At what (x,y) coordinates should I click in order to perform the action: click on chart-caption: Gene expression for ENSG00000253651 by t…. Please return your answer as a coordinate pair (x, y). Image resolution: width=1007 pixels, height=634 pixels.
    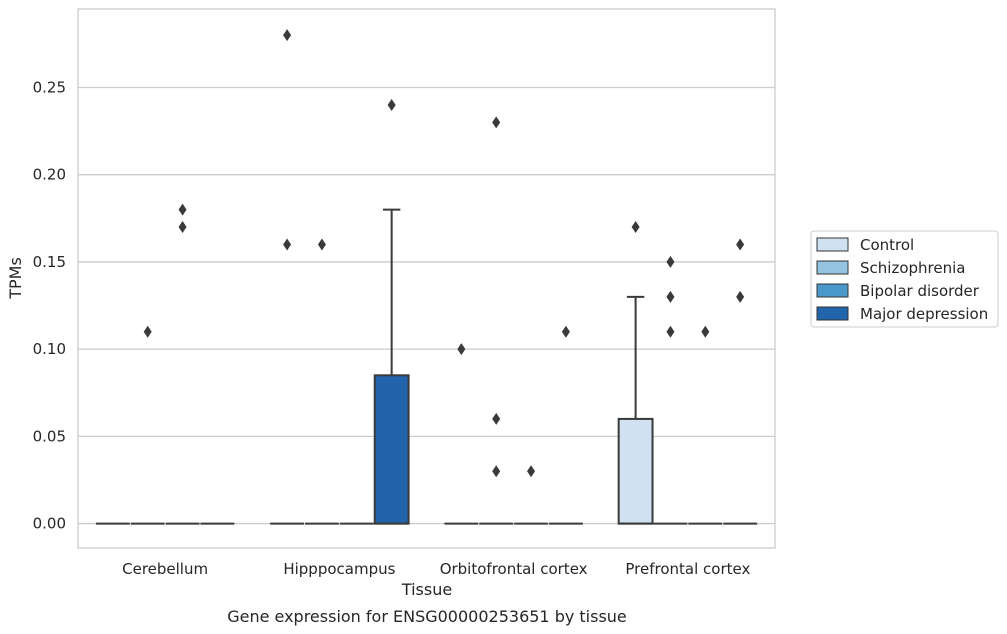
    Looking at the image, I should click on (427, 616).